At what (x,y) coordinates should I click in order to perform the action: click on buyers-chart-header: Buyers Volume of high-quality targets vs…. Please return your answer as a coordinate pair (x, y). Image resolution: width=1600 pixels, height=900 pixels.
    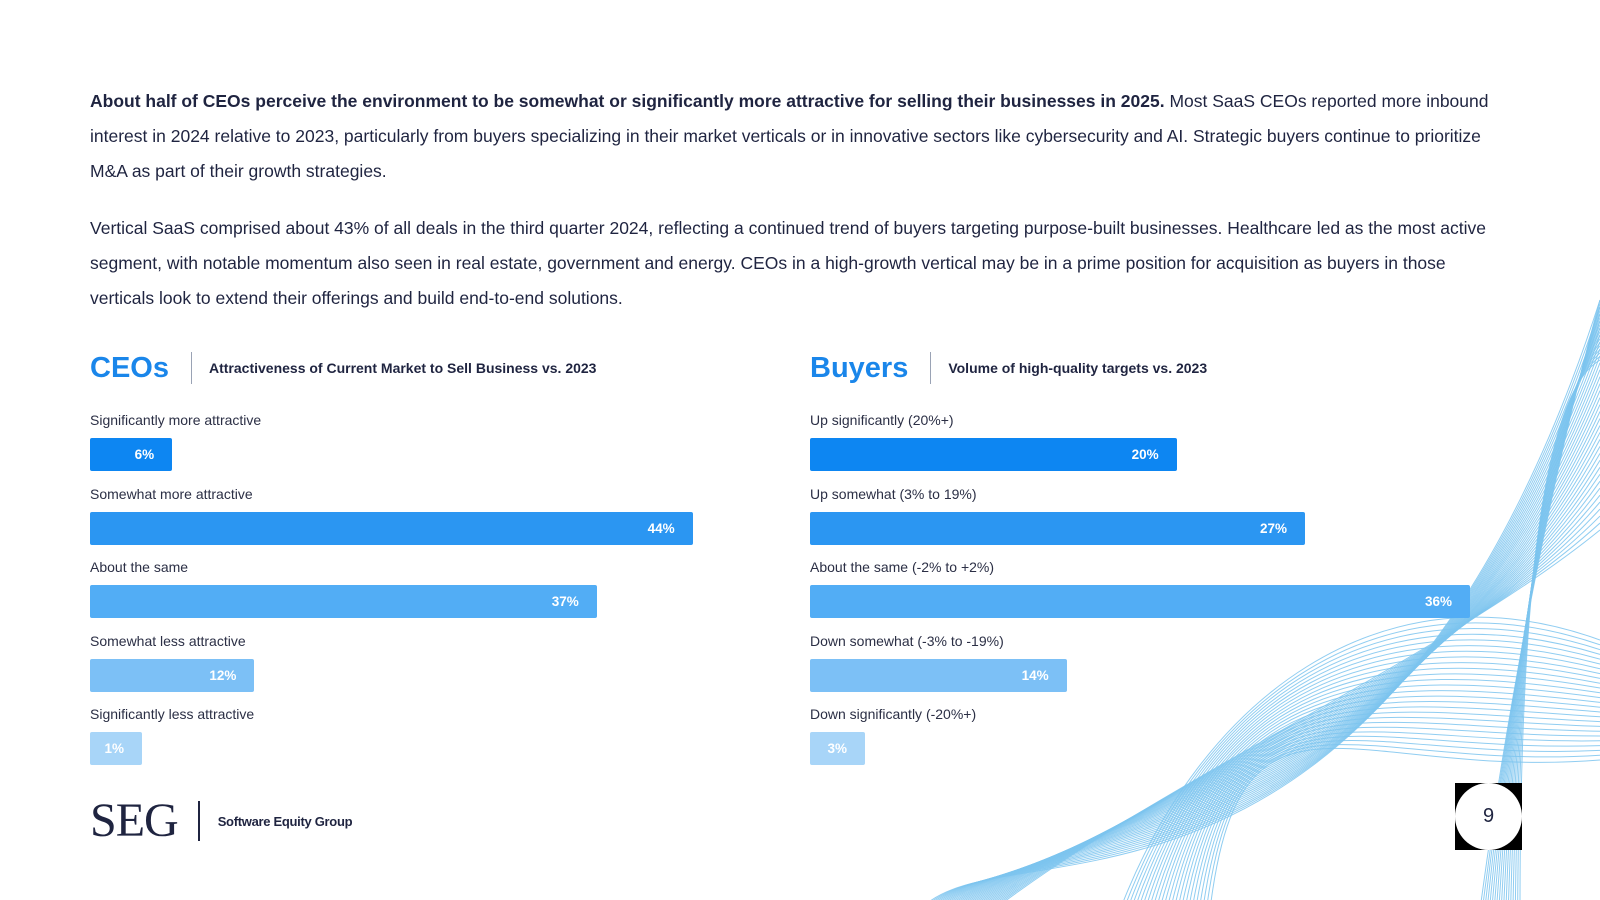
    Looking at the image, I should click on (1150, 368).